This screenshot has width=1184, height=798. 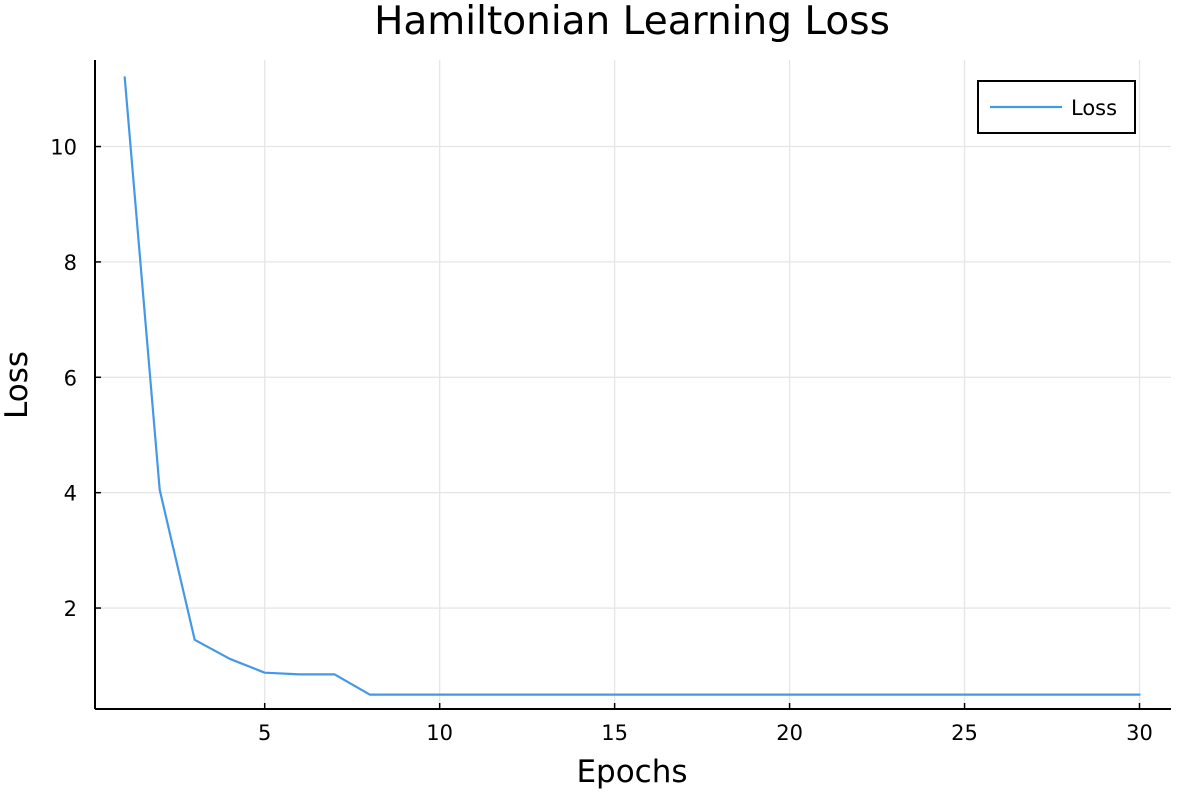 I want to click on x-tick-label: 25, so click(x=964, y=733).